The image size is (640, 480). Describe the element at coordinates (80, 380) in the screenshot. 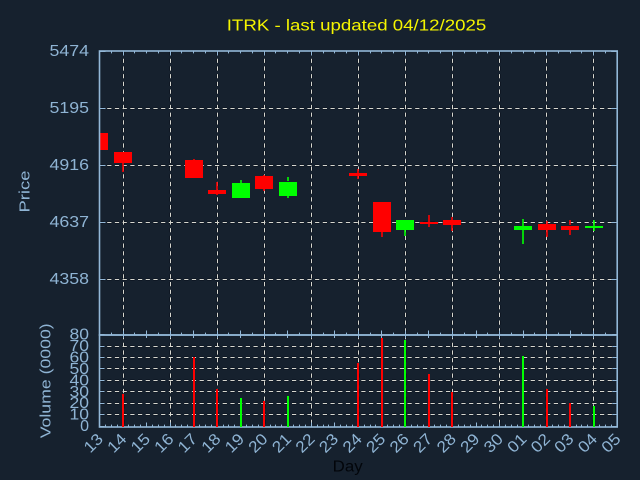

I see `svg-text: 40` at that location.